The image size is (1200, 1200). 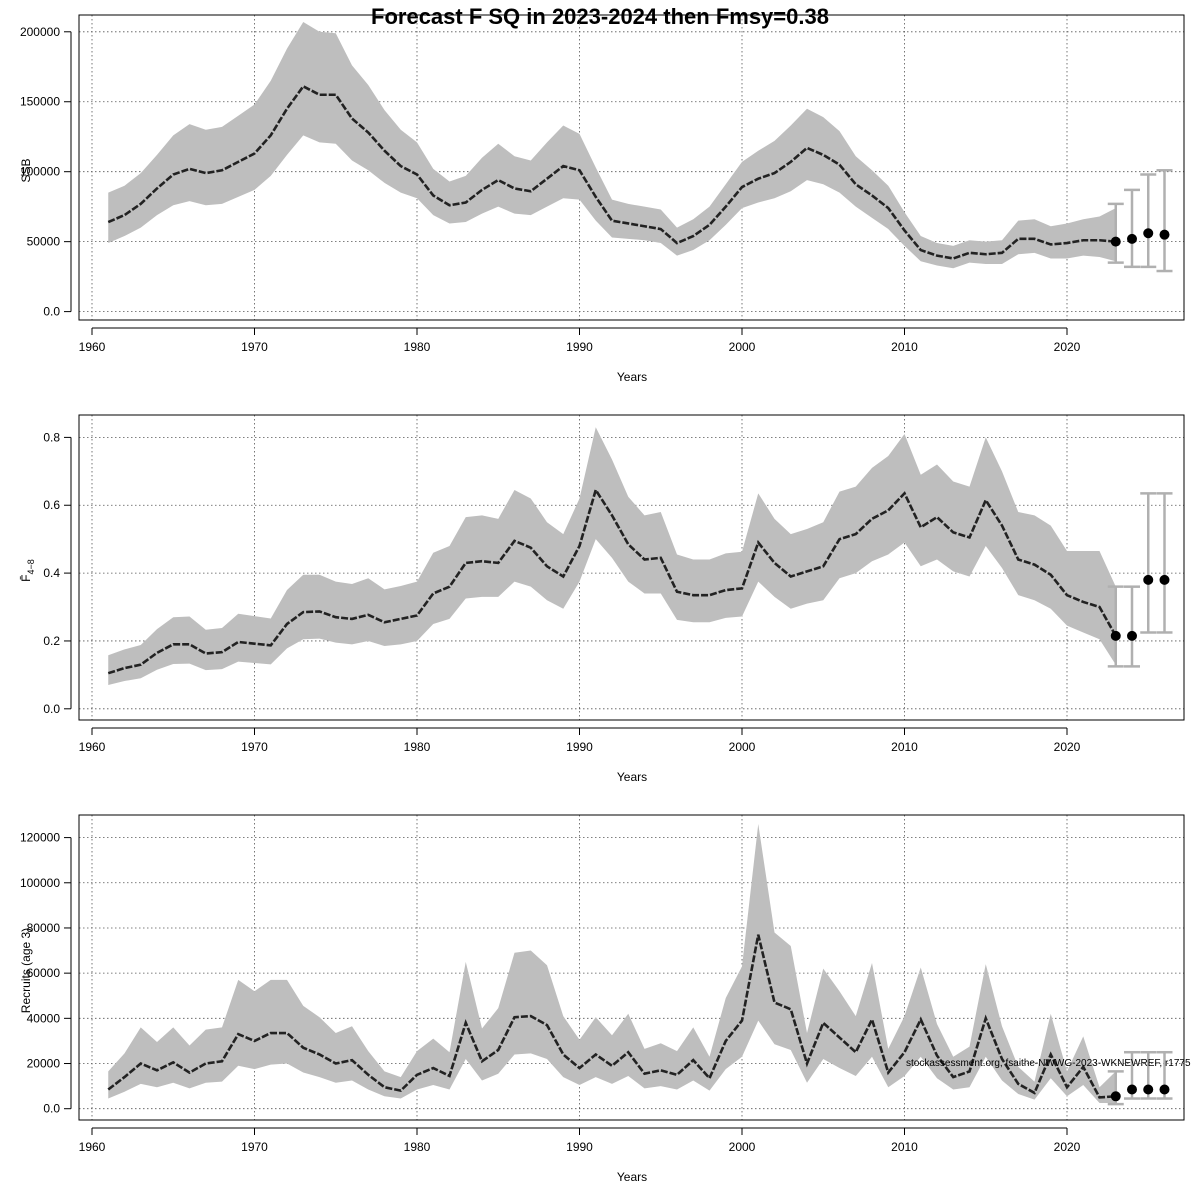 What do you see at coordinates (51, 437) in the screenshot?
I see `y-tick-label: 0.8` at bounding box center [51, 437].